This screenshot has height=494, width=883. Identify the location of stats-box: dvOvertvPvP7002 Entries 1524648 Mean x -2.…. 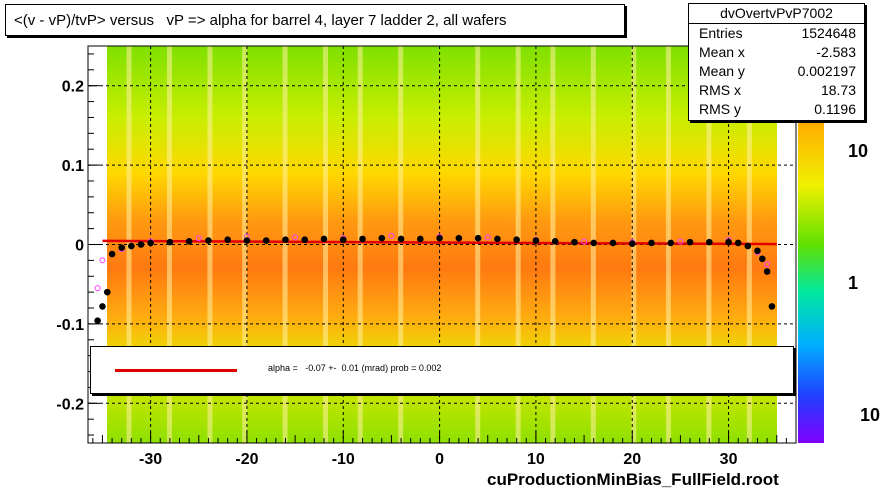
(776, 62).